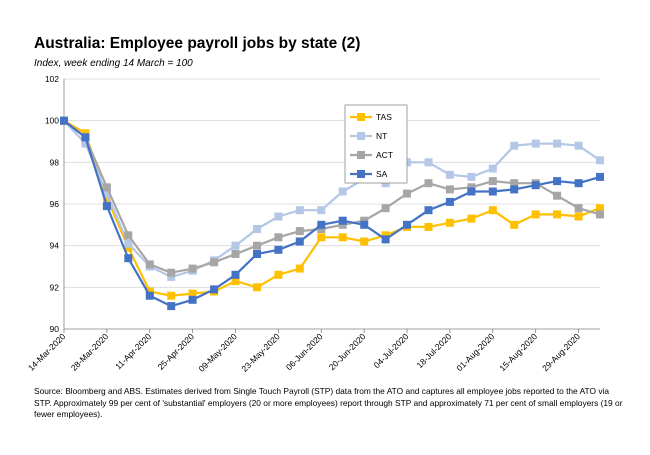 The image size is (650, 455). Describe the element at coordinates (382, 174) in the screenshot. I see `legend-label: SA` at that location.